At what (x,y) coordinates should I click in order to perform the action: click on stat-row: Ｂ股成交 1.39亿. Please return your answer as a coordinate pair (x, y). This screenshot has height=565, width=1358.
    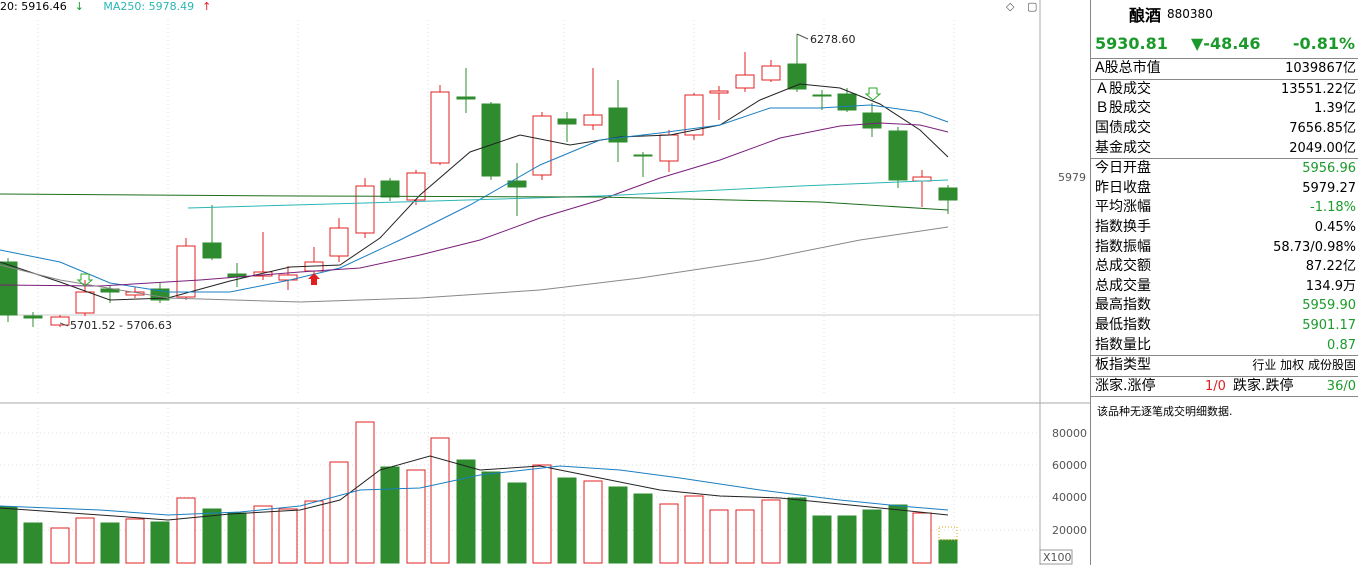
    Looking at the image, I should click on (1224, 109).